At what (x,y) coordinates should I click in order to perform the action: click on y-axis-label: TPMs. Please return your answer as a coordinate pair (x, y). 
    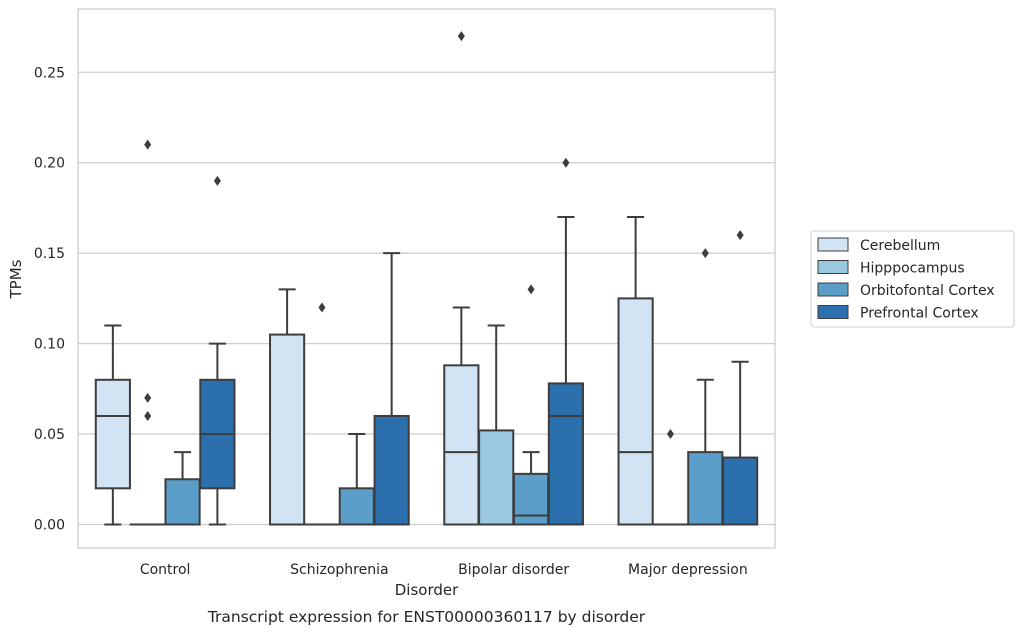
    Looking at the image, I should click on (16, 279).